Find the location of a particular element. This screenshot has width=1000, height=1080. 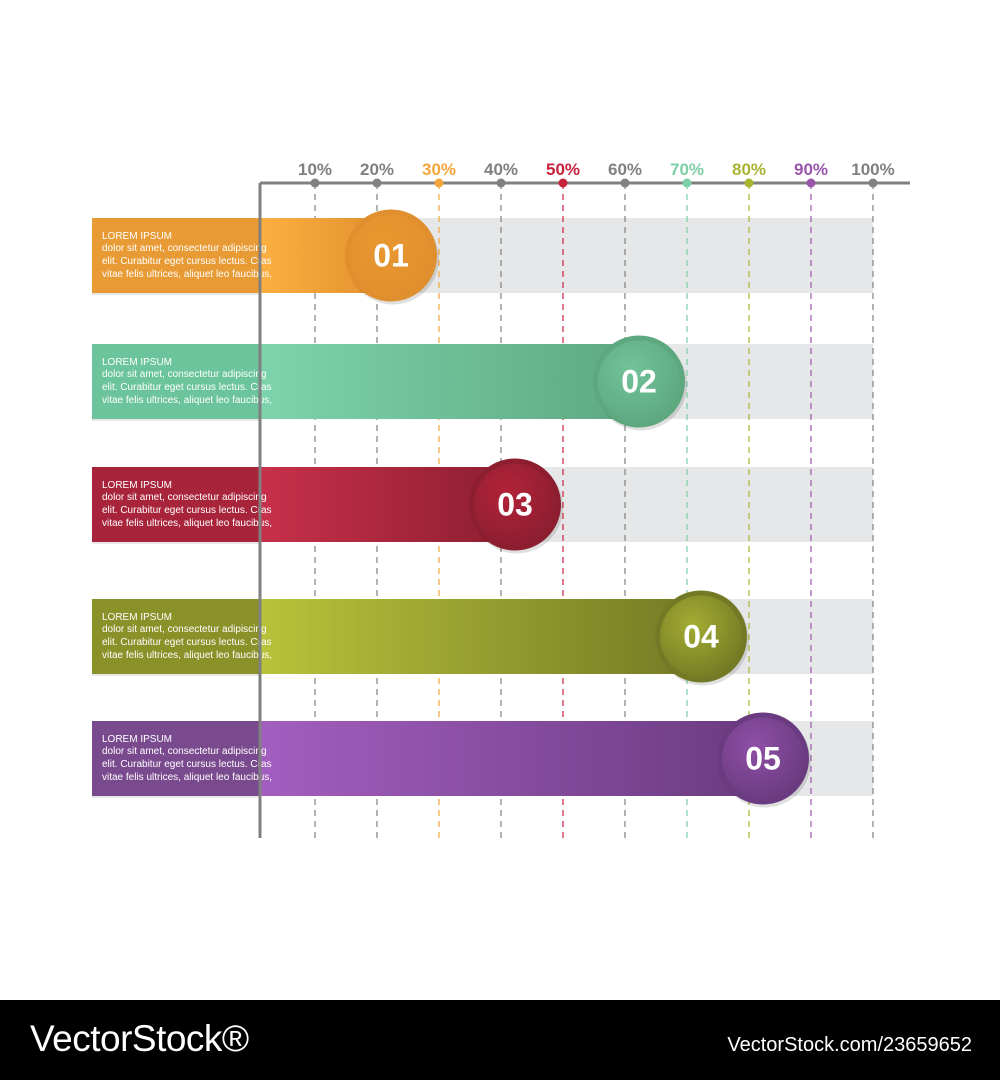

description-title-03: LOREM IPSUM is located at coordinates (137, 485).